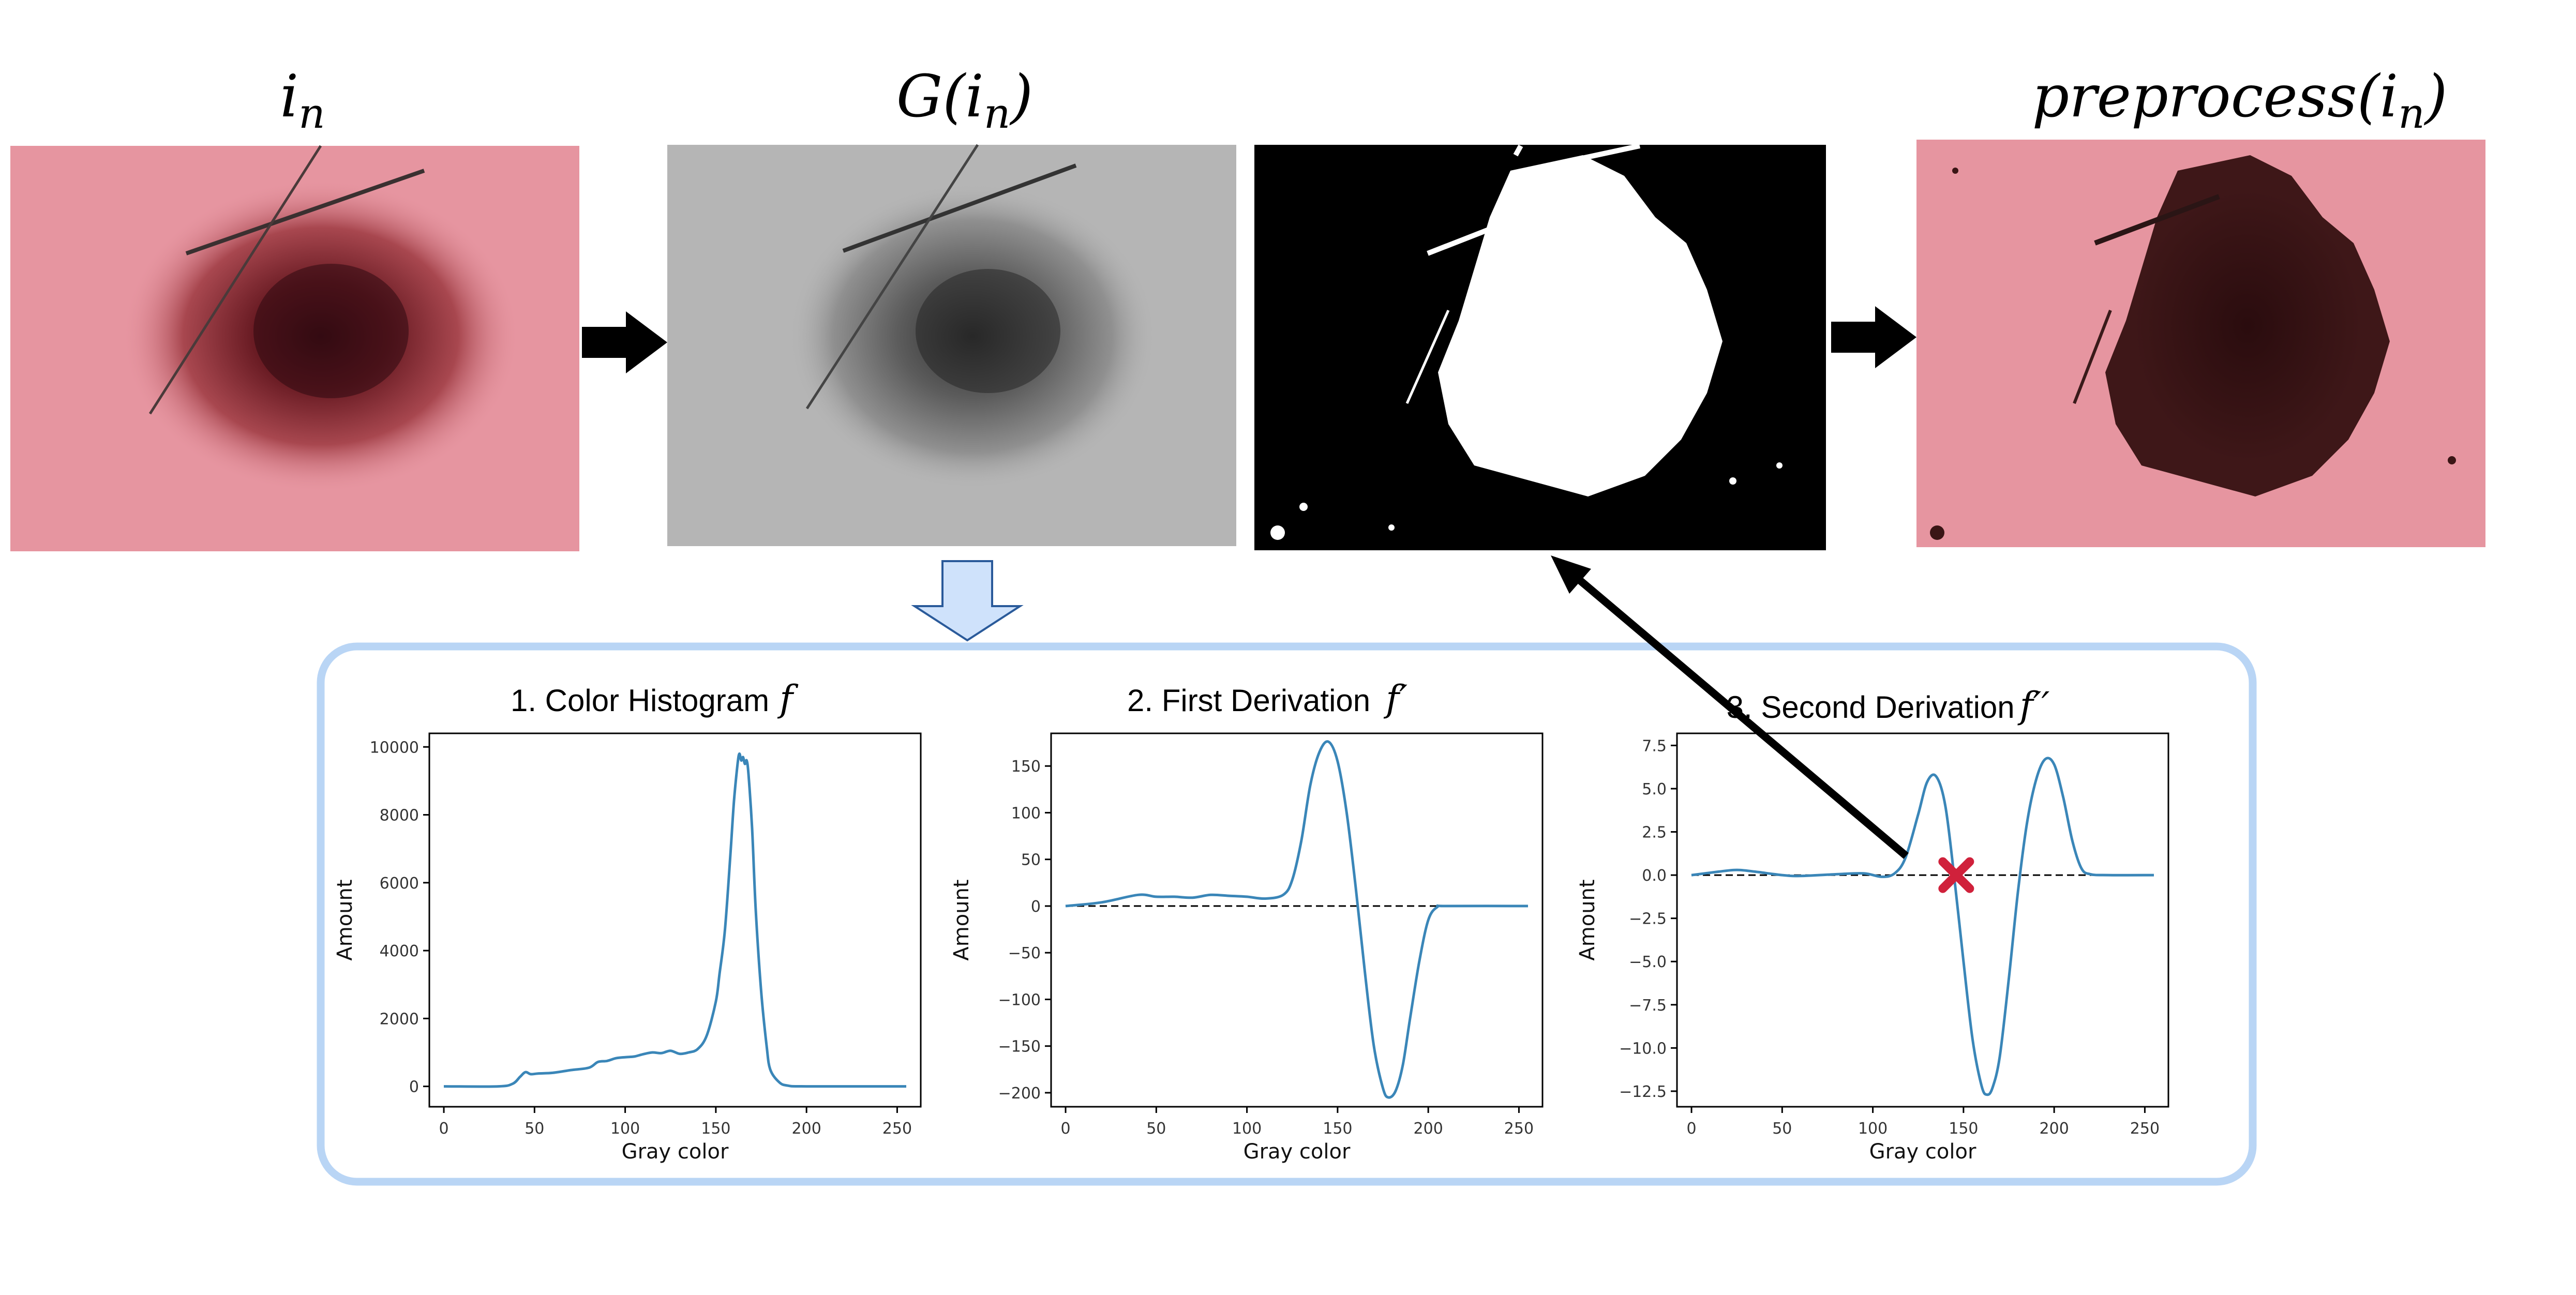 Image resolution: width=2576 pixels, height=1295 pixels. Describe the element at coordinates (399, 884) in the screenshot. I see `y-tick-label: 6000` at that location.